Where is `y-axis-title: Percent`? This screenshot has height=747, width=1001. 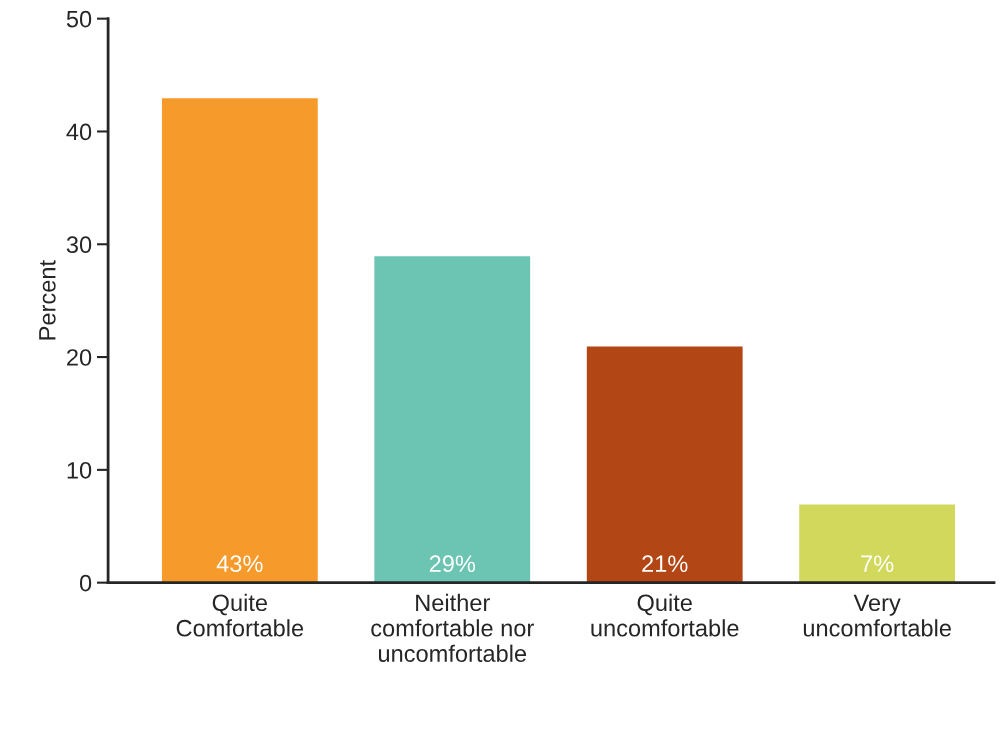
y-axis-title: Percent is located at coordinates (47, 300).